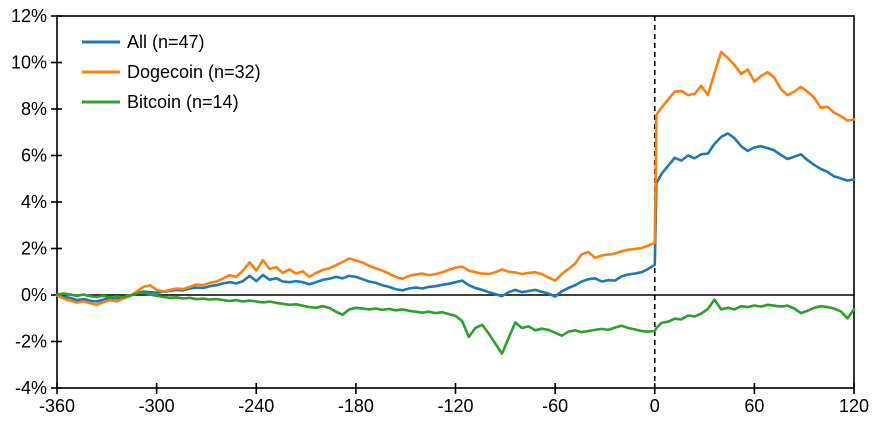 This screenshot has width=874, height=422. I want to click on x-tick-label: -180, so click(356, 406).